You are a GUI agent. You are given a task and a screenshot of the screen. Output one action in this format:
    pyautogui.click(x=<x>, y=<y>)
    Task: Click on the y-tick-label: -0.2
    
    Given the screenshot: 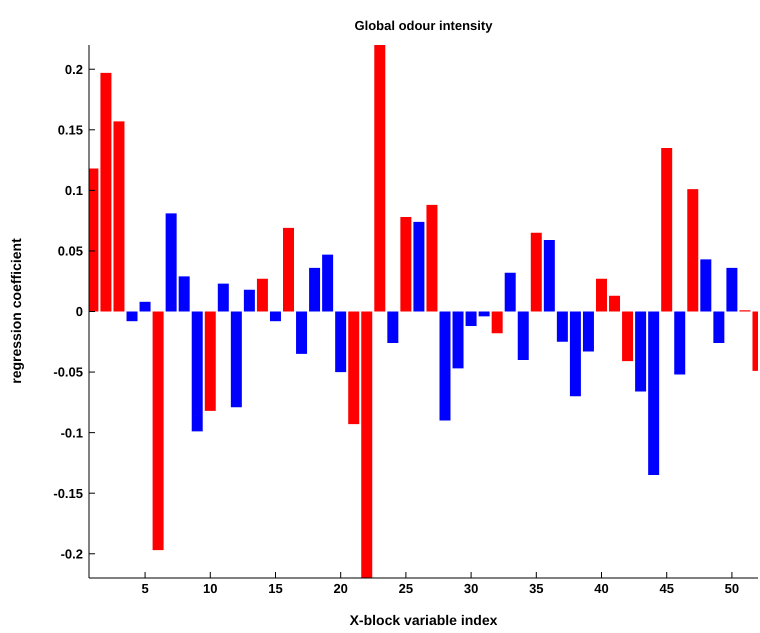 What is the action you would take?
    pyautogui.click(x=71, y=554)
    